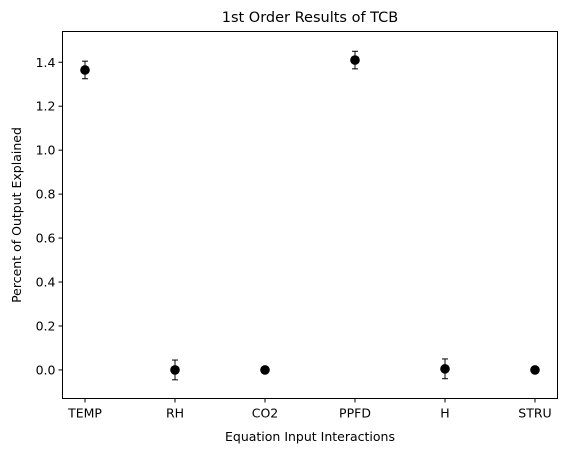 The width and height of the screenshot is (567, 453). What do you see at coordinates (310, 436) in the screenshot?
I see `x-axis-label: Equation Input Interactions` at bounding box center [310, 436].